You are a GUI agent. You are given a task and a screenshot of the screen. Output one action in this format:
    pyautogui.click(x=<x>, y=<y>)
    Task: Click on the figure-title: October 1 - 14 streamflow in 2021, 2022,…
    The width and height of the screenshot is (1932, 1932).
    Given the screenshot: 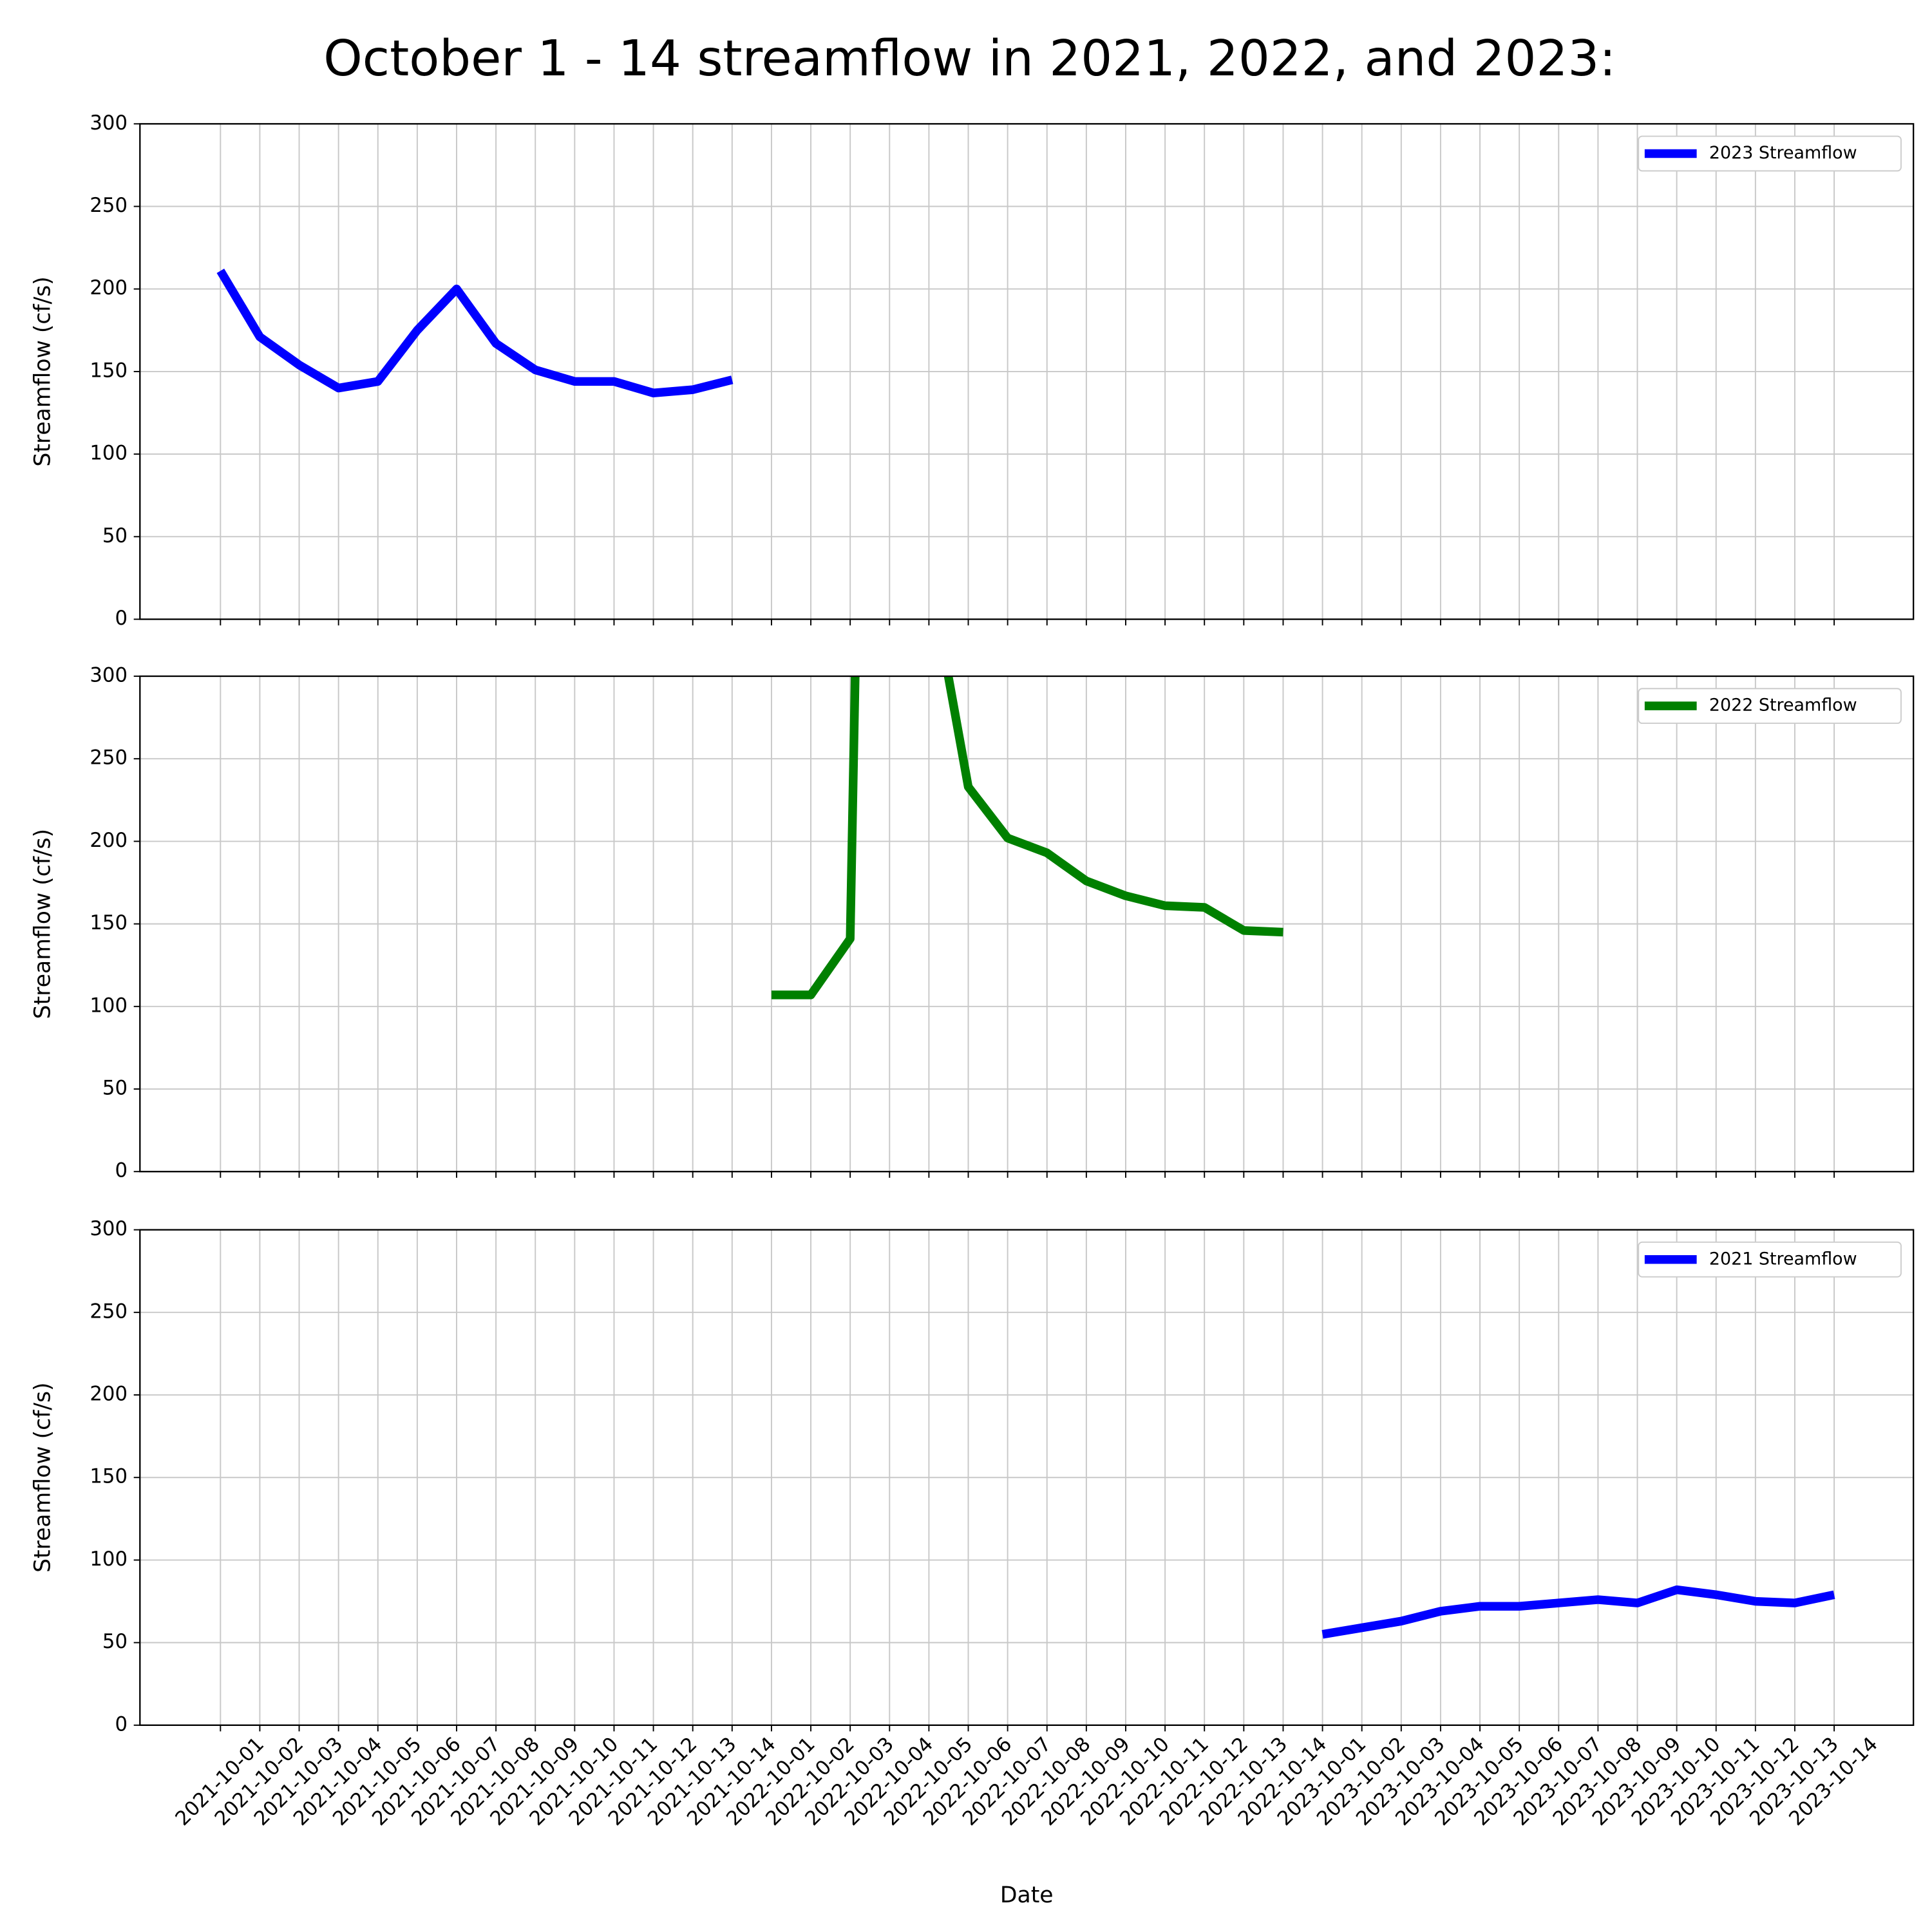 What is the action you would take?
    pyautogui.click(x=970, y=59)
    